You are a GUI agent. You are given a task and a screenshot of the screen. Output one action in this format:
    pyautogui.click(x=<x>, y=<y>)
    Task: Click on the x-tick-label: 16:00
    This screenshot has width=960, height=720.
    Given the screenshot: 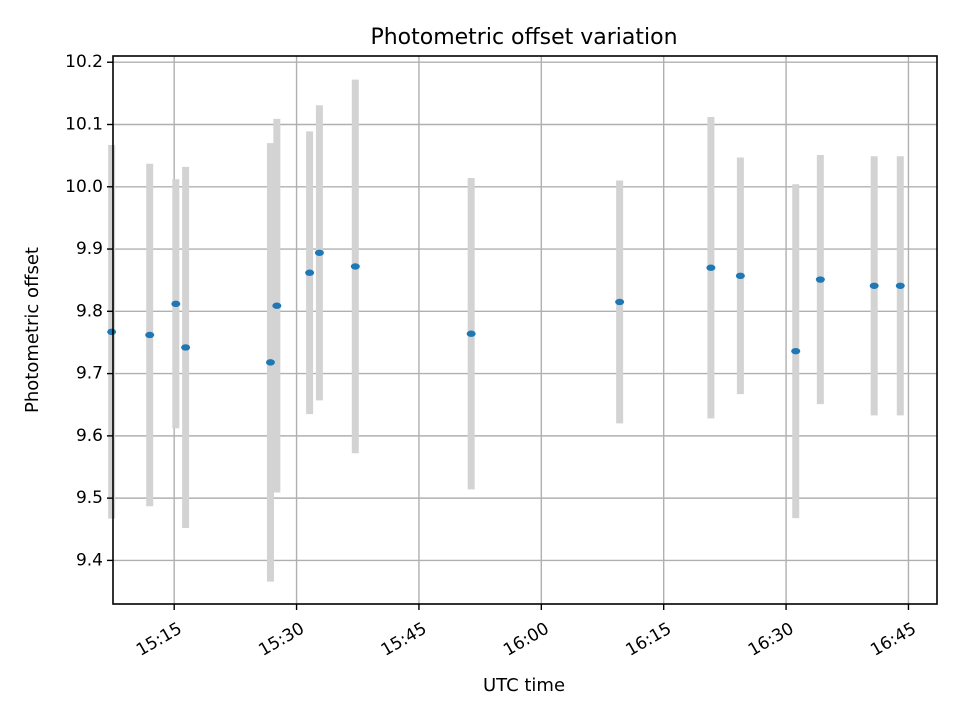 What is the action you would take?
    pyautogui.click(x=526, y=640)
    